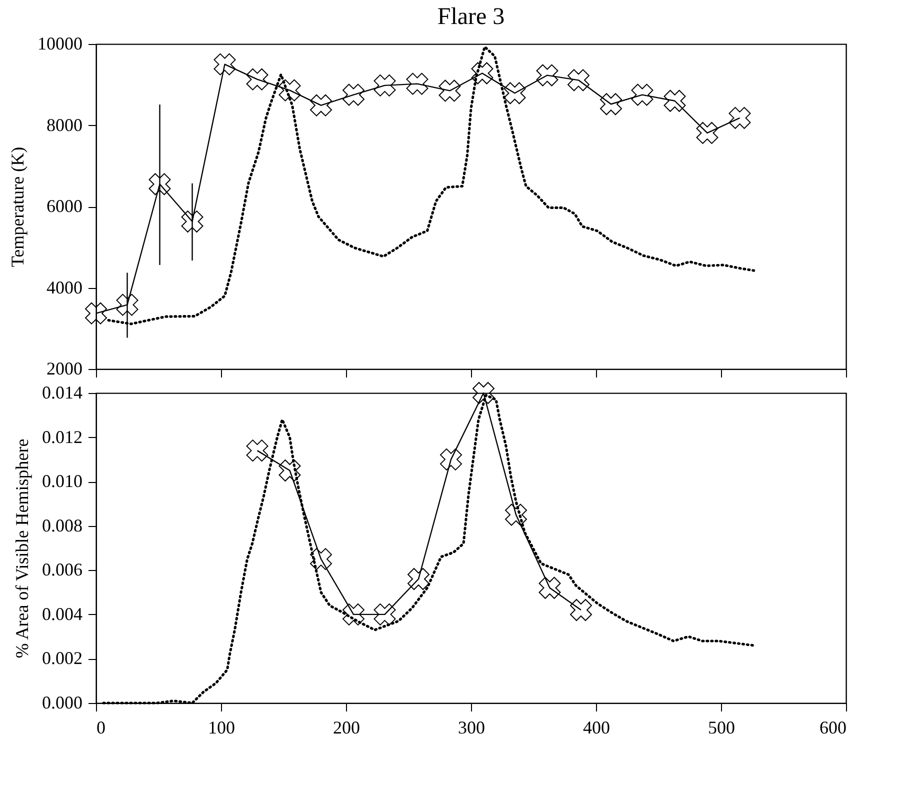 This screenshot has height=788, width=912. Describe the element at coordinates (62, 570) in the screenshot. I see `y-tick-label: 0.006` at that location.